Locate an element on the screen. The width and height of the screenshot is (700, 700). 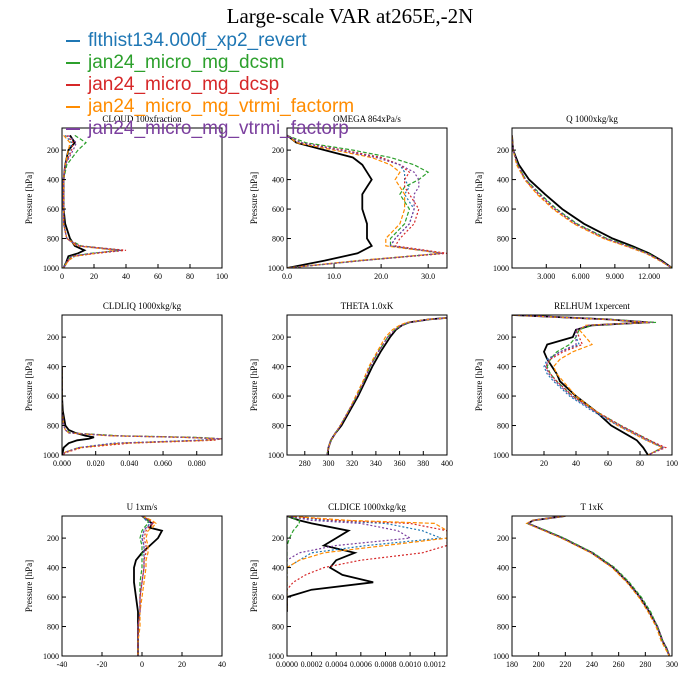
x-tick-label: 200 is located at coordinates (539, 664).